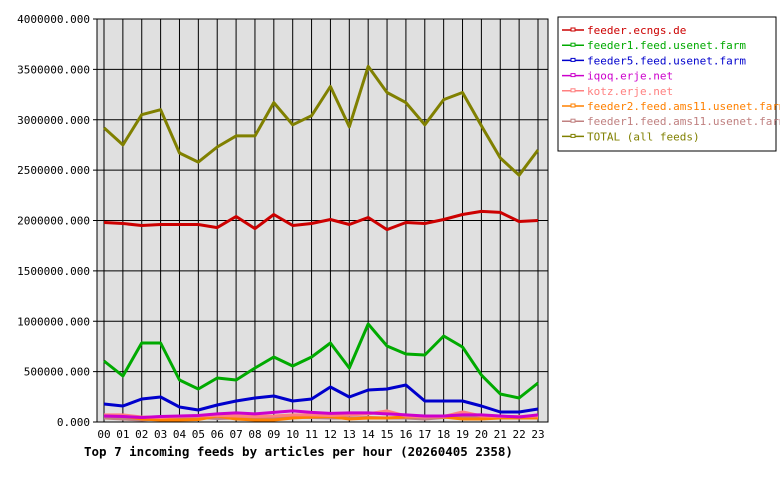 This screenshot has height=480, width=780. What do you see at coordinates (53, 170) in the screenshot?
I see `y-tick-label: 2500000.000` at bounding box center [53, 170].